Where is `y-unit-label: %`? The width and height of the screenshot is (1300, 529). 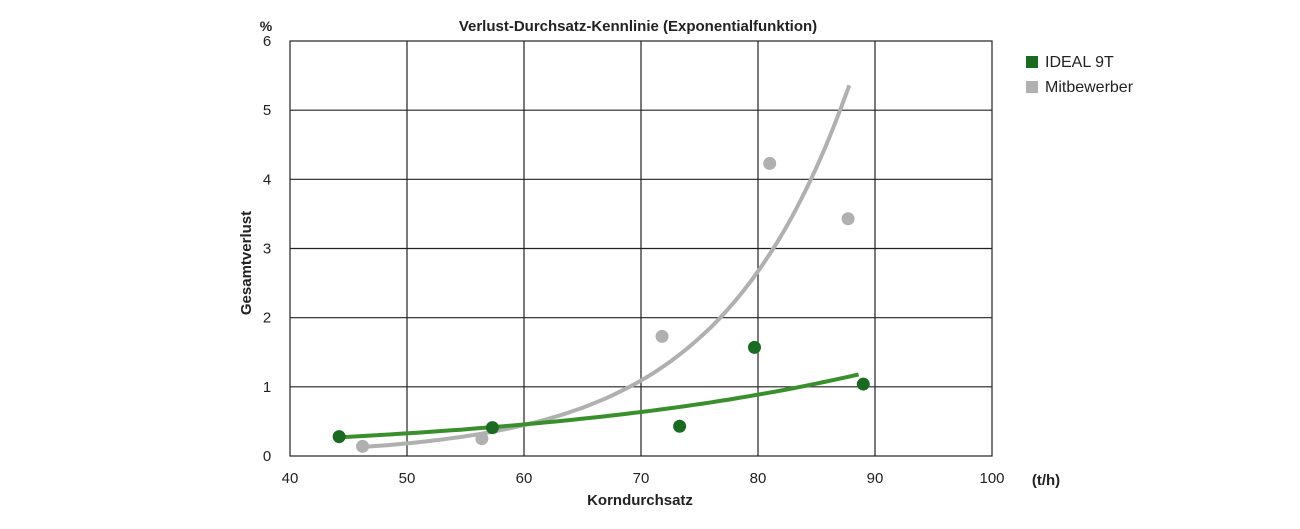 y-unit-label: % is located at coordinates (266, 26).